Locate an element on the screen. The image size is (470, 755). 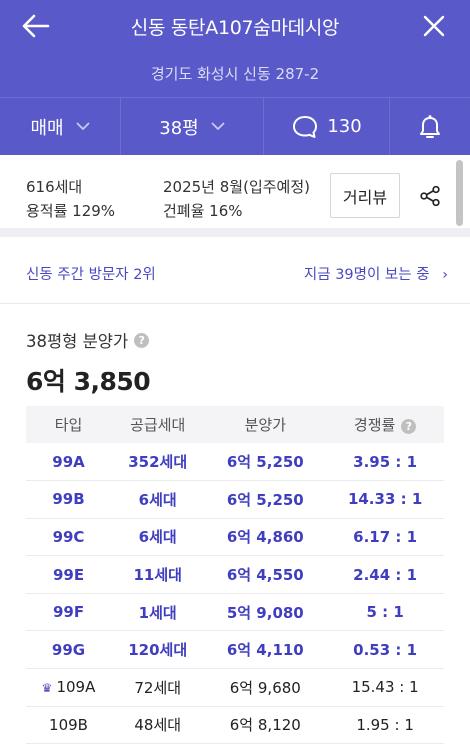
cell-rate-text: 14.33 : 1 is located at coordinates (385, 499).